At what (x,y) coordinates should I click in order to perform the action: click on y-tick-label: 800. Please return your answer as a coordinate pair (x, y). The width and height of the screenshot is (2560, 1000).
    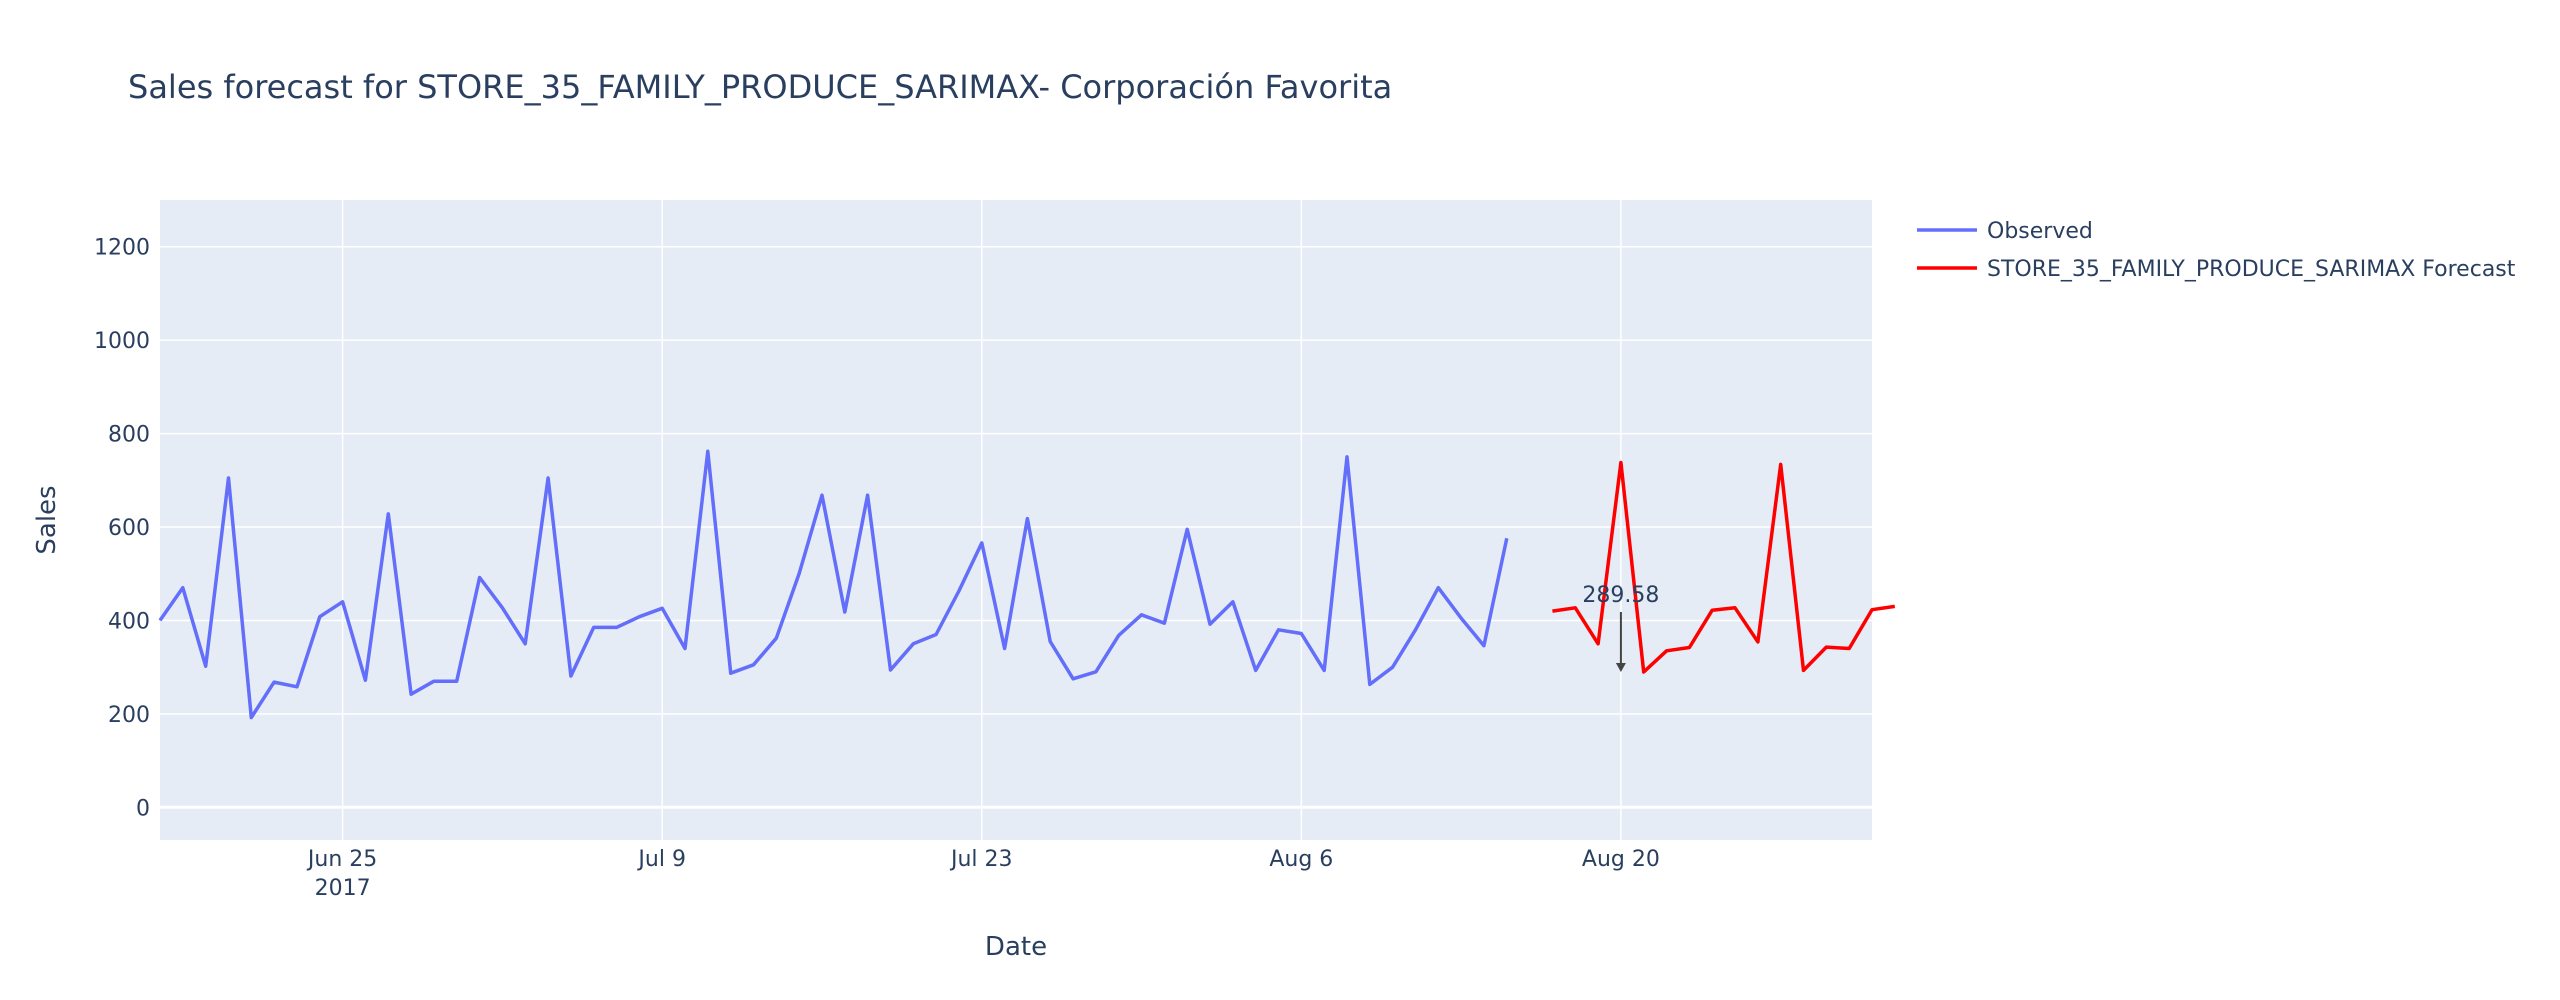
    Looking at the image, I should click on (129, 435).